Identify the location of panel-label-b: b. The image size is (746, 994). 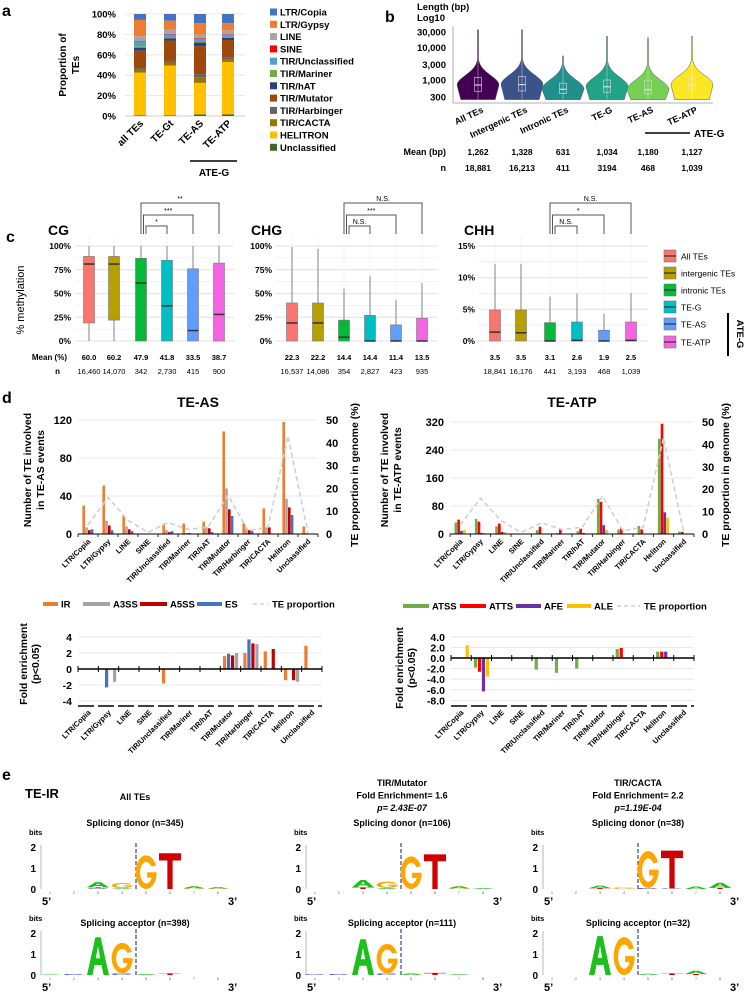
(390, 17).